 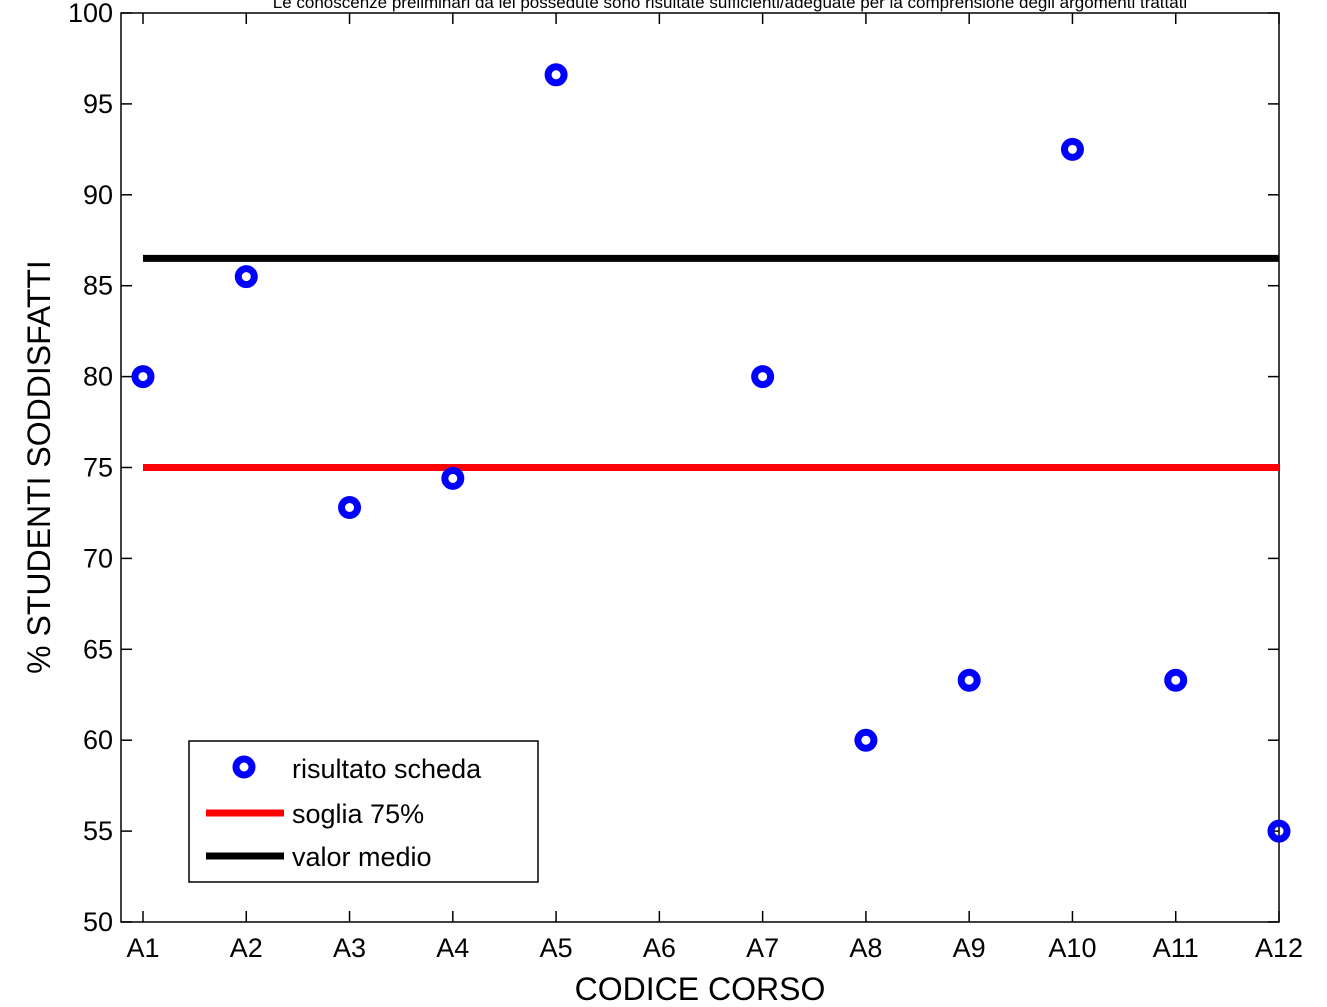 What do you see at coordinates (700, 989) in the screenshot?
I see `x-axis-title: CODICE CORSO` at bounding box center [700, 989].